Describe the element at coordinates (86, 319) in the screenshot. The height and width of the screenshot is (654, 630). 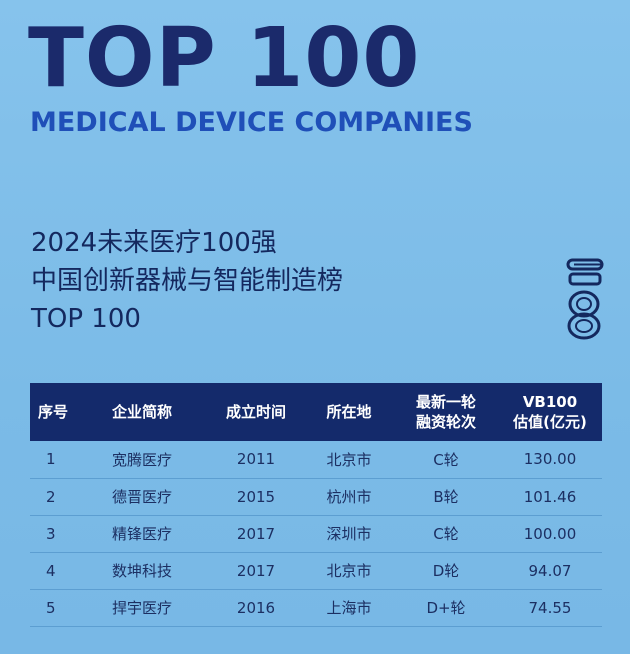
I see `ranking-title-line3: TOP 100` at that location.